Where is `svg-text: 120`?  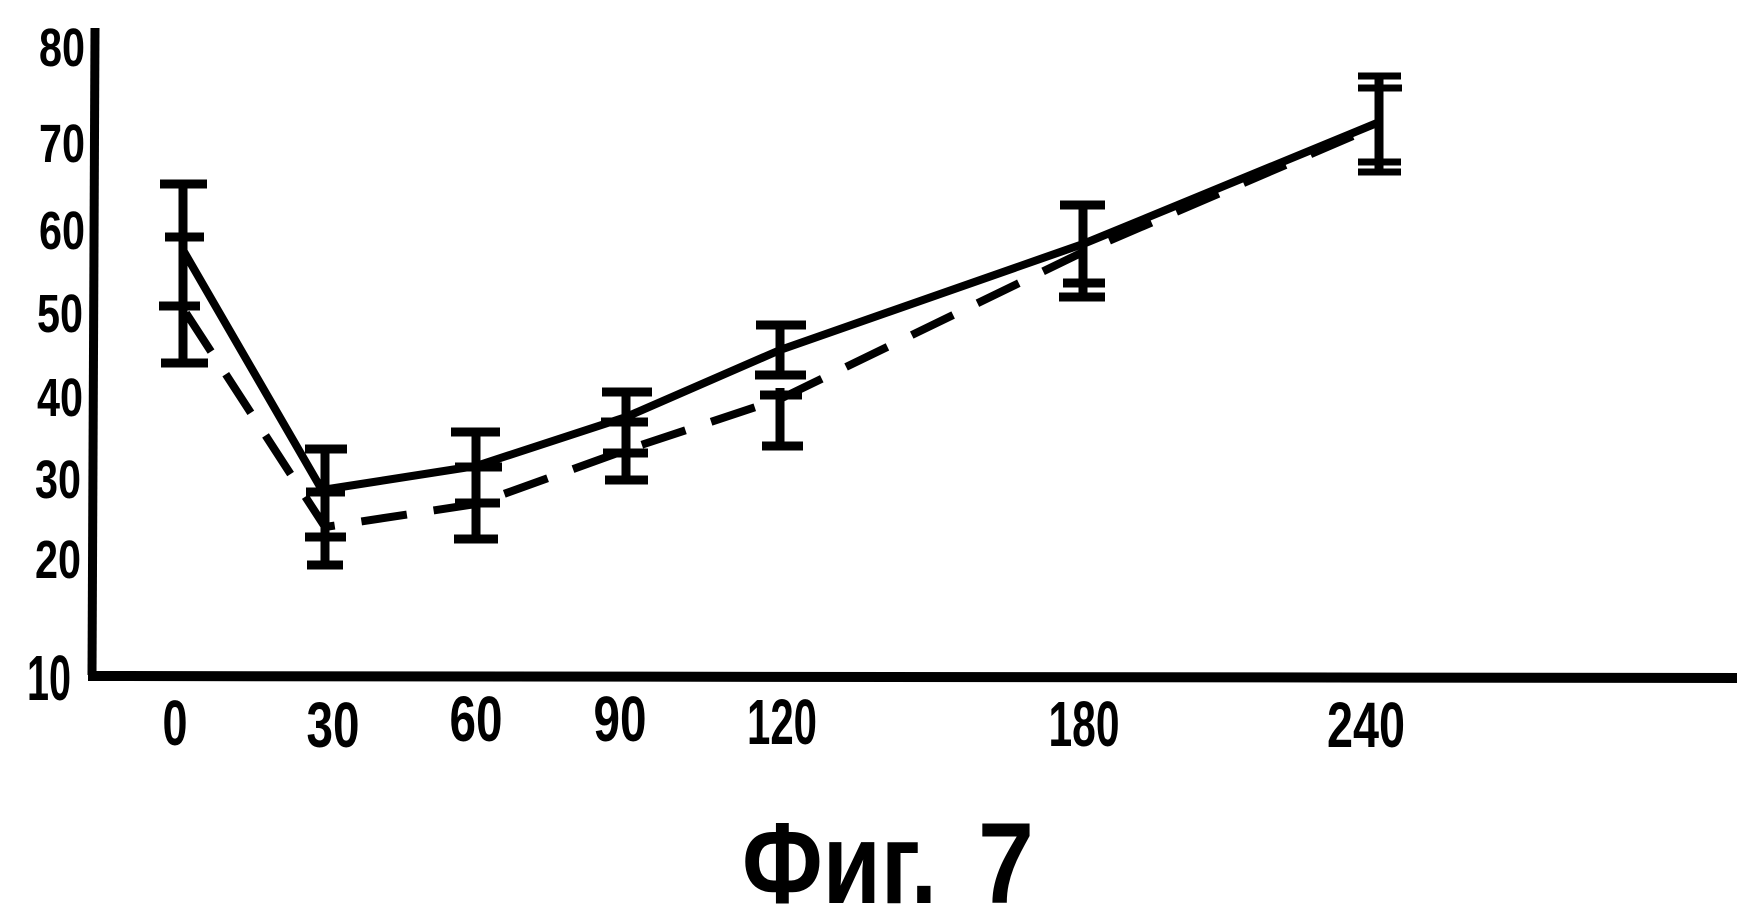 svg-text: 120 is located at coordinates (782, 722).